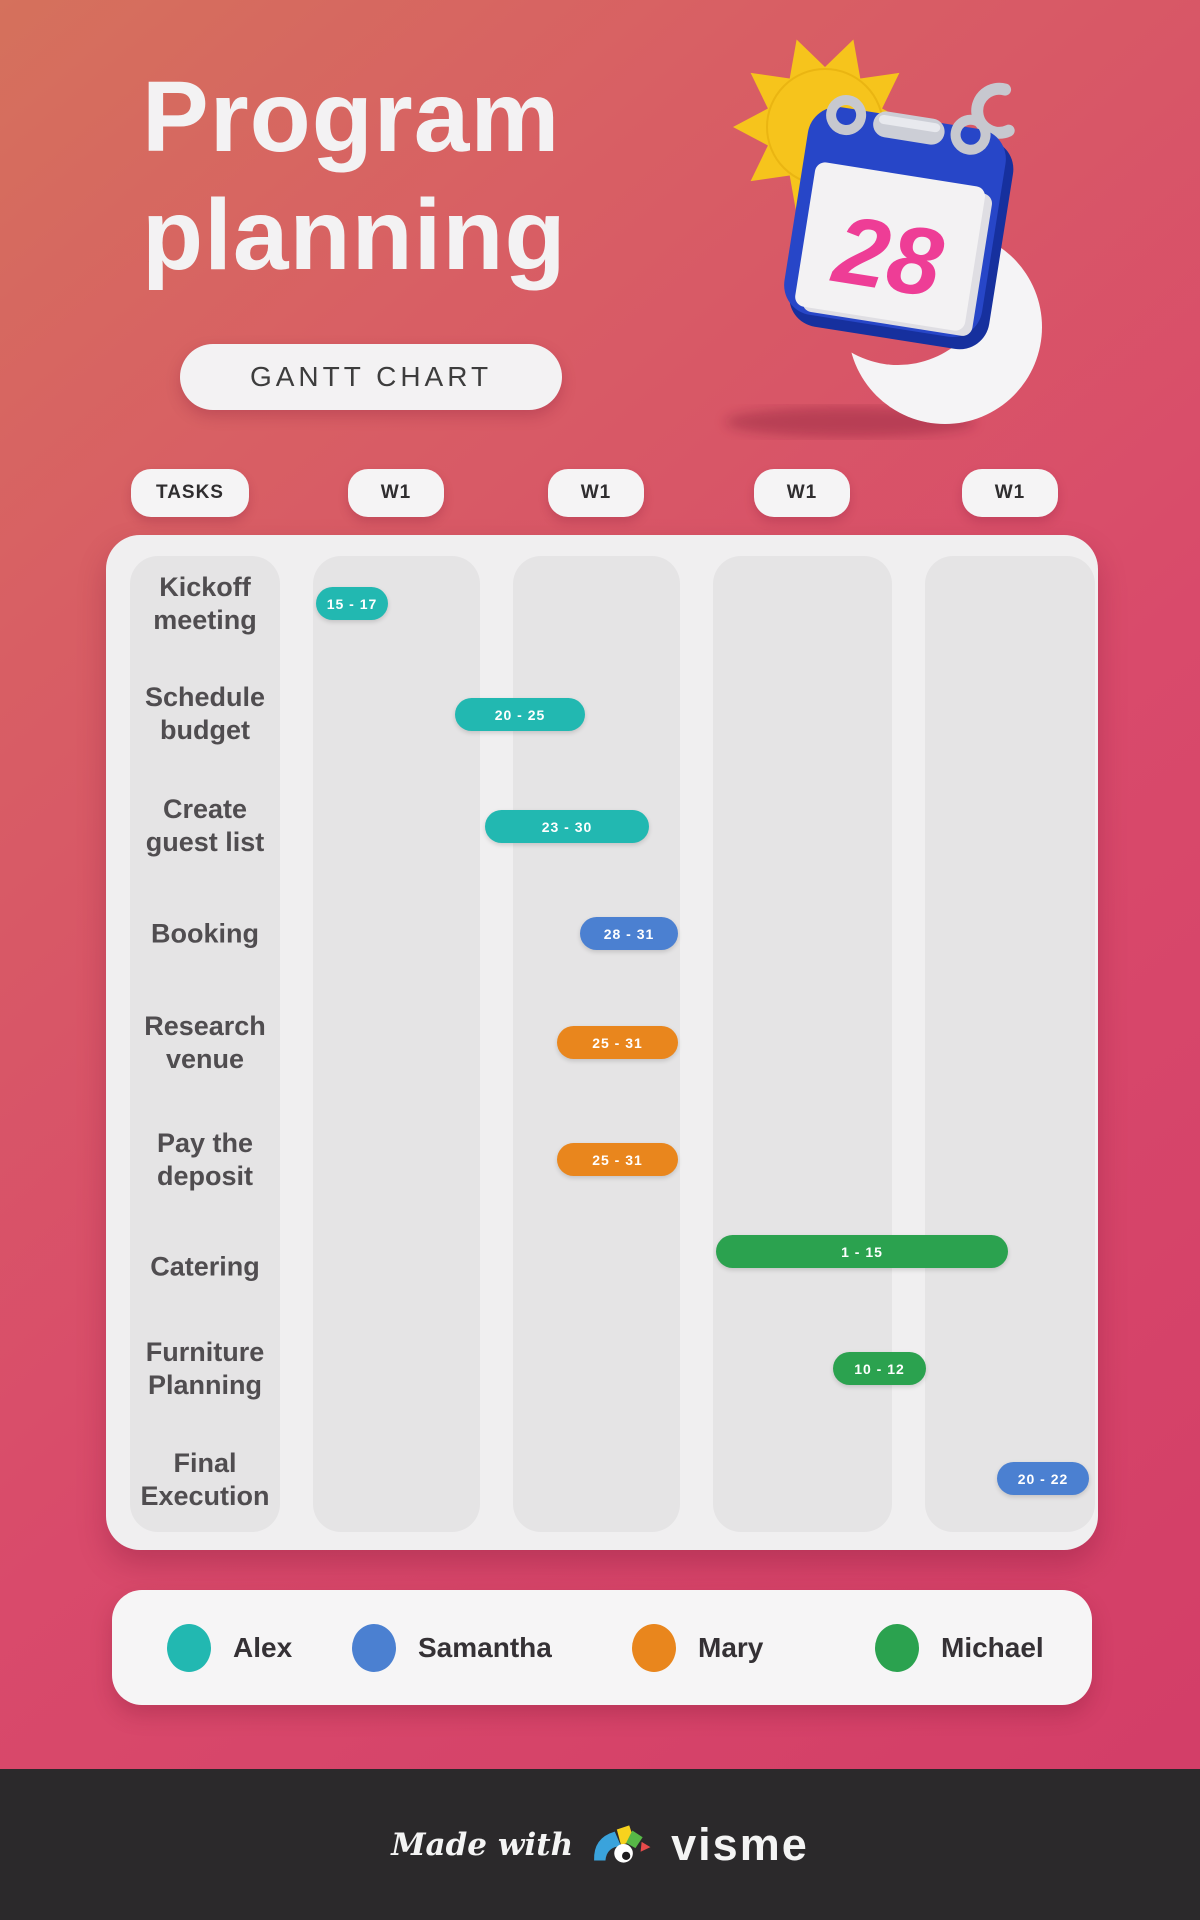 The image size is (1200, 1920). I want to click on task-label: Catering, so click(205, 1266).